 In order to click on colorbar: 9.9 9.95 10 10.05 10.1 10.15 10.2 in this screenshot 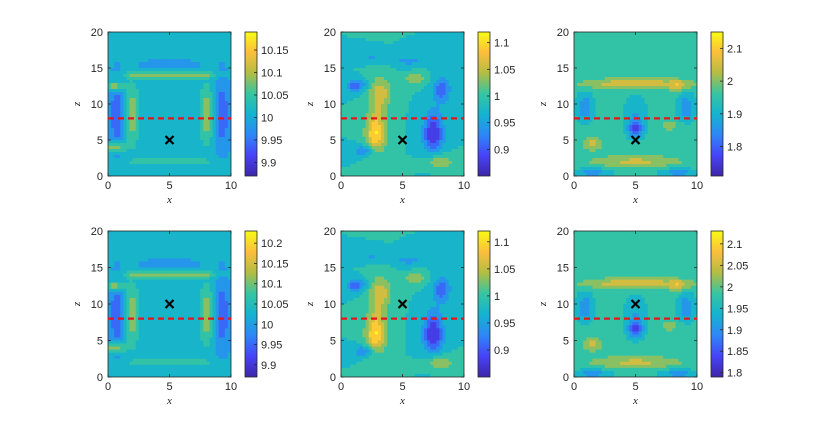, I will do `click(266, 304)`.